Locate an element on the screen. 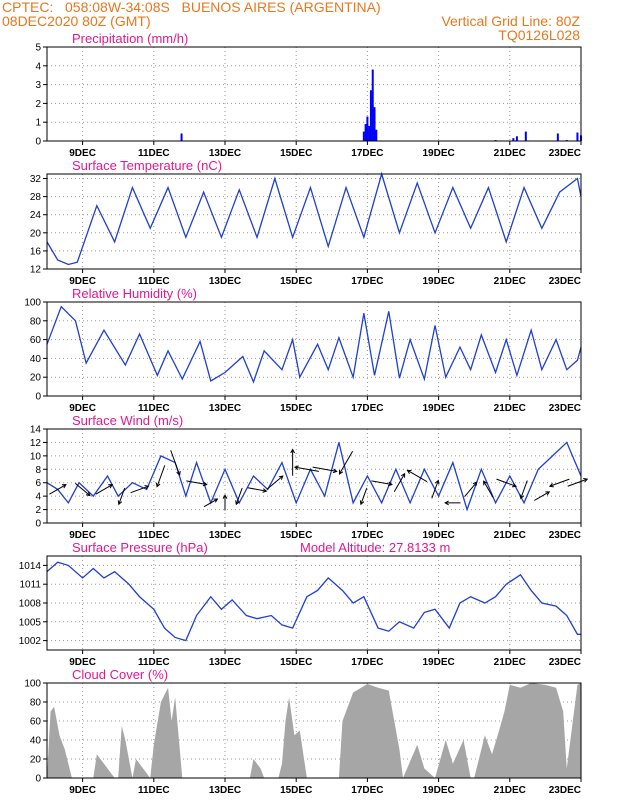  y-tick-label: 5 is located at coordinates (38, 48).